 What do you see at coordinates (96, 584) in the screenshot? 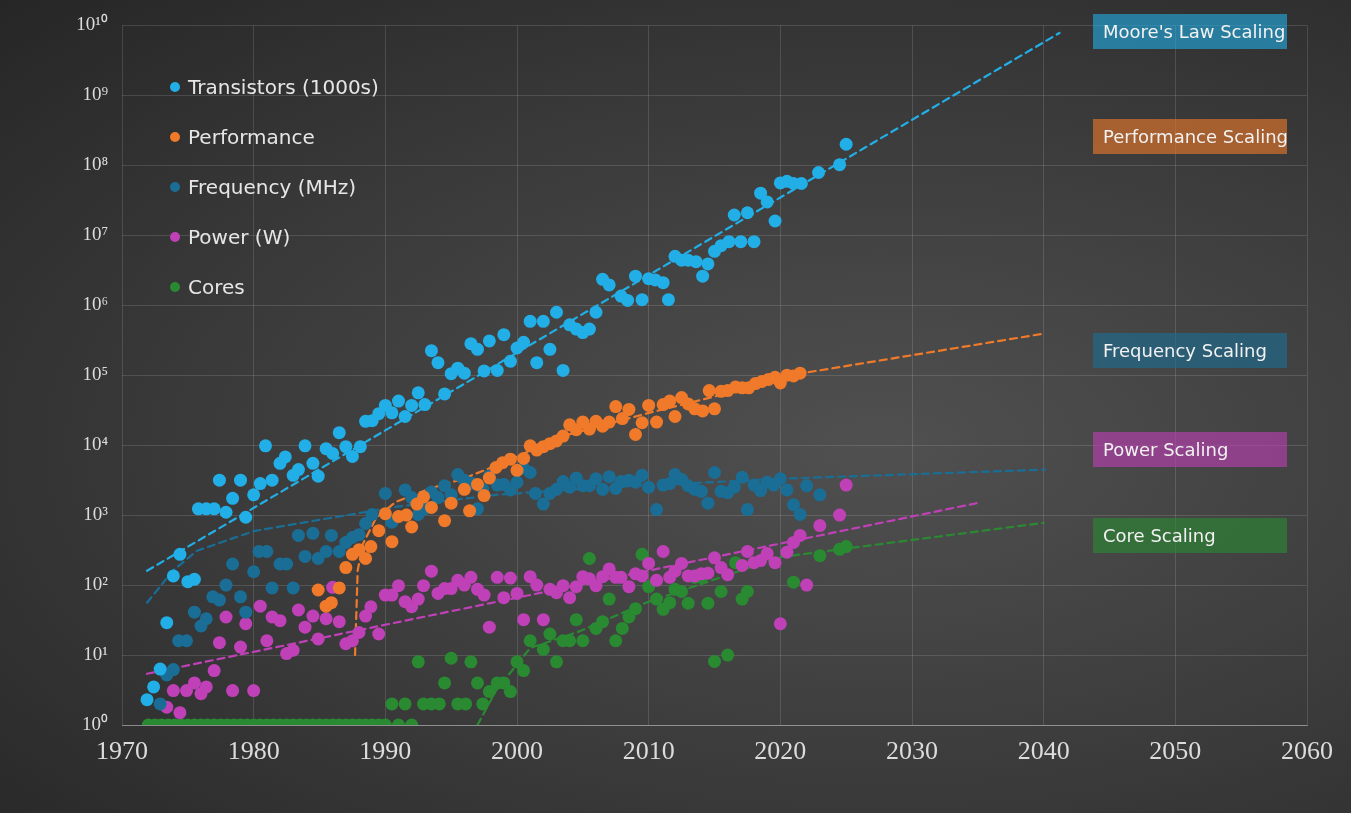
I see `y-tick-label: 10²` at bounding box center [96, 584].